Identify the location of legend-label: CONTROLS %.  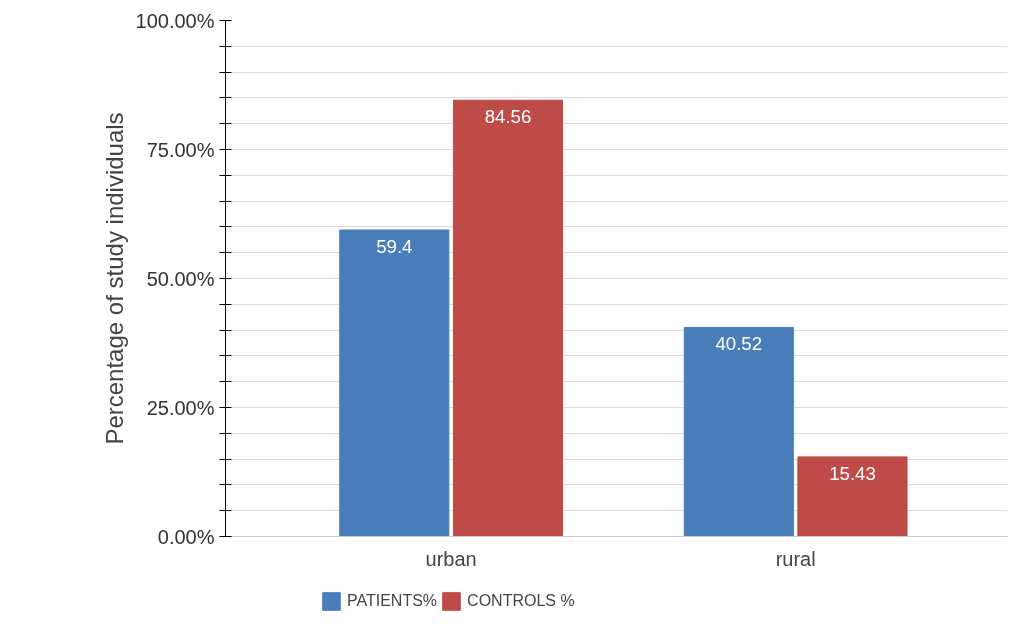
(521, 601).